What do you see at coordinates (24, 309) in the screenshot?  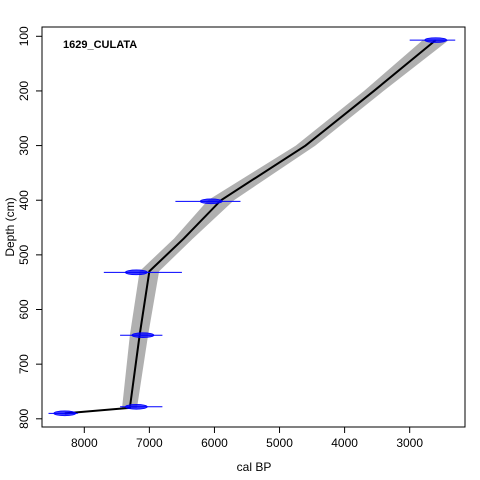 I see `y-tick-label: 600` at bounding box center [24, 309].